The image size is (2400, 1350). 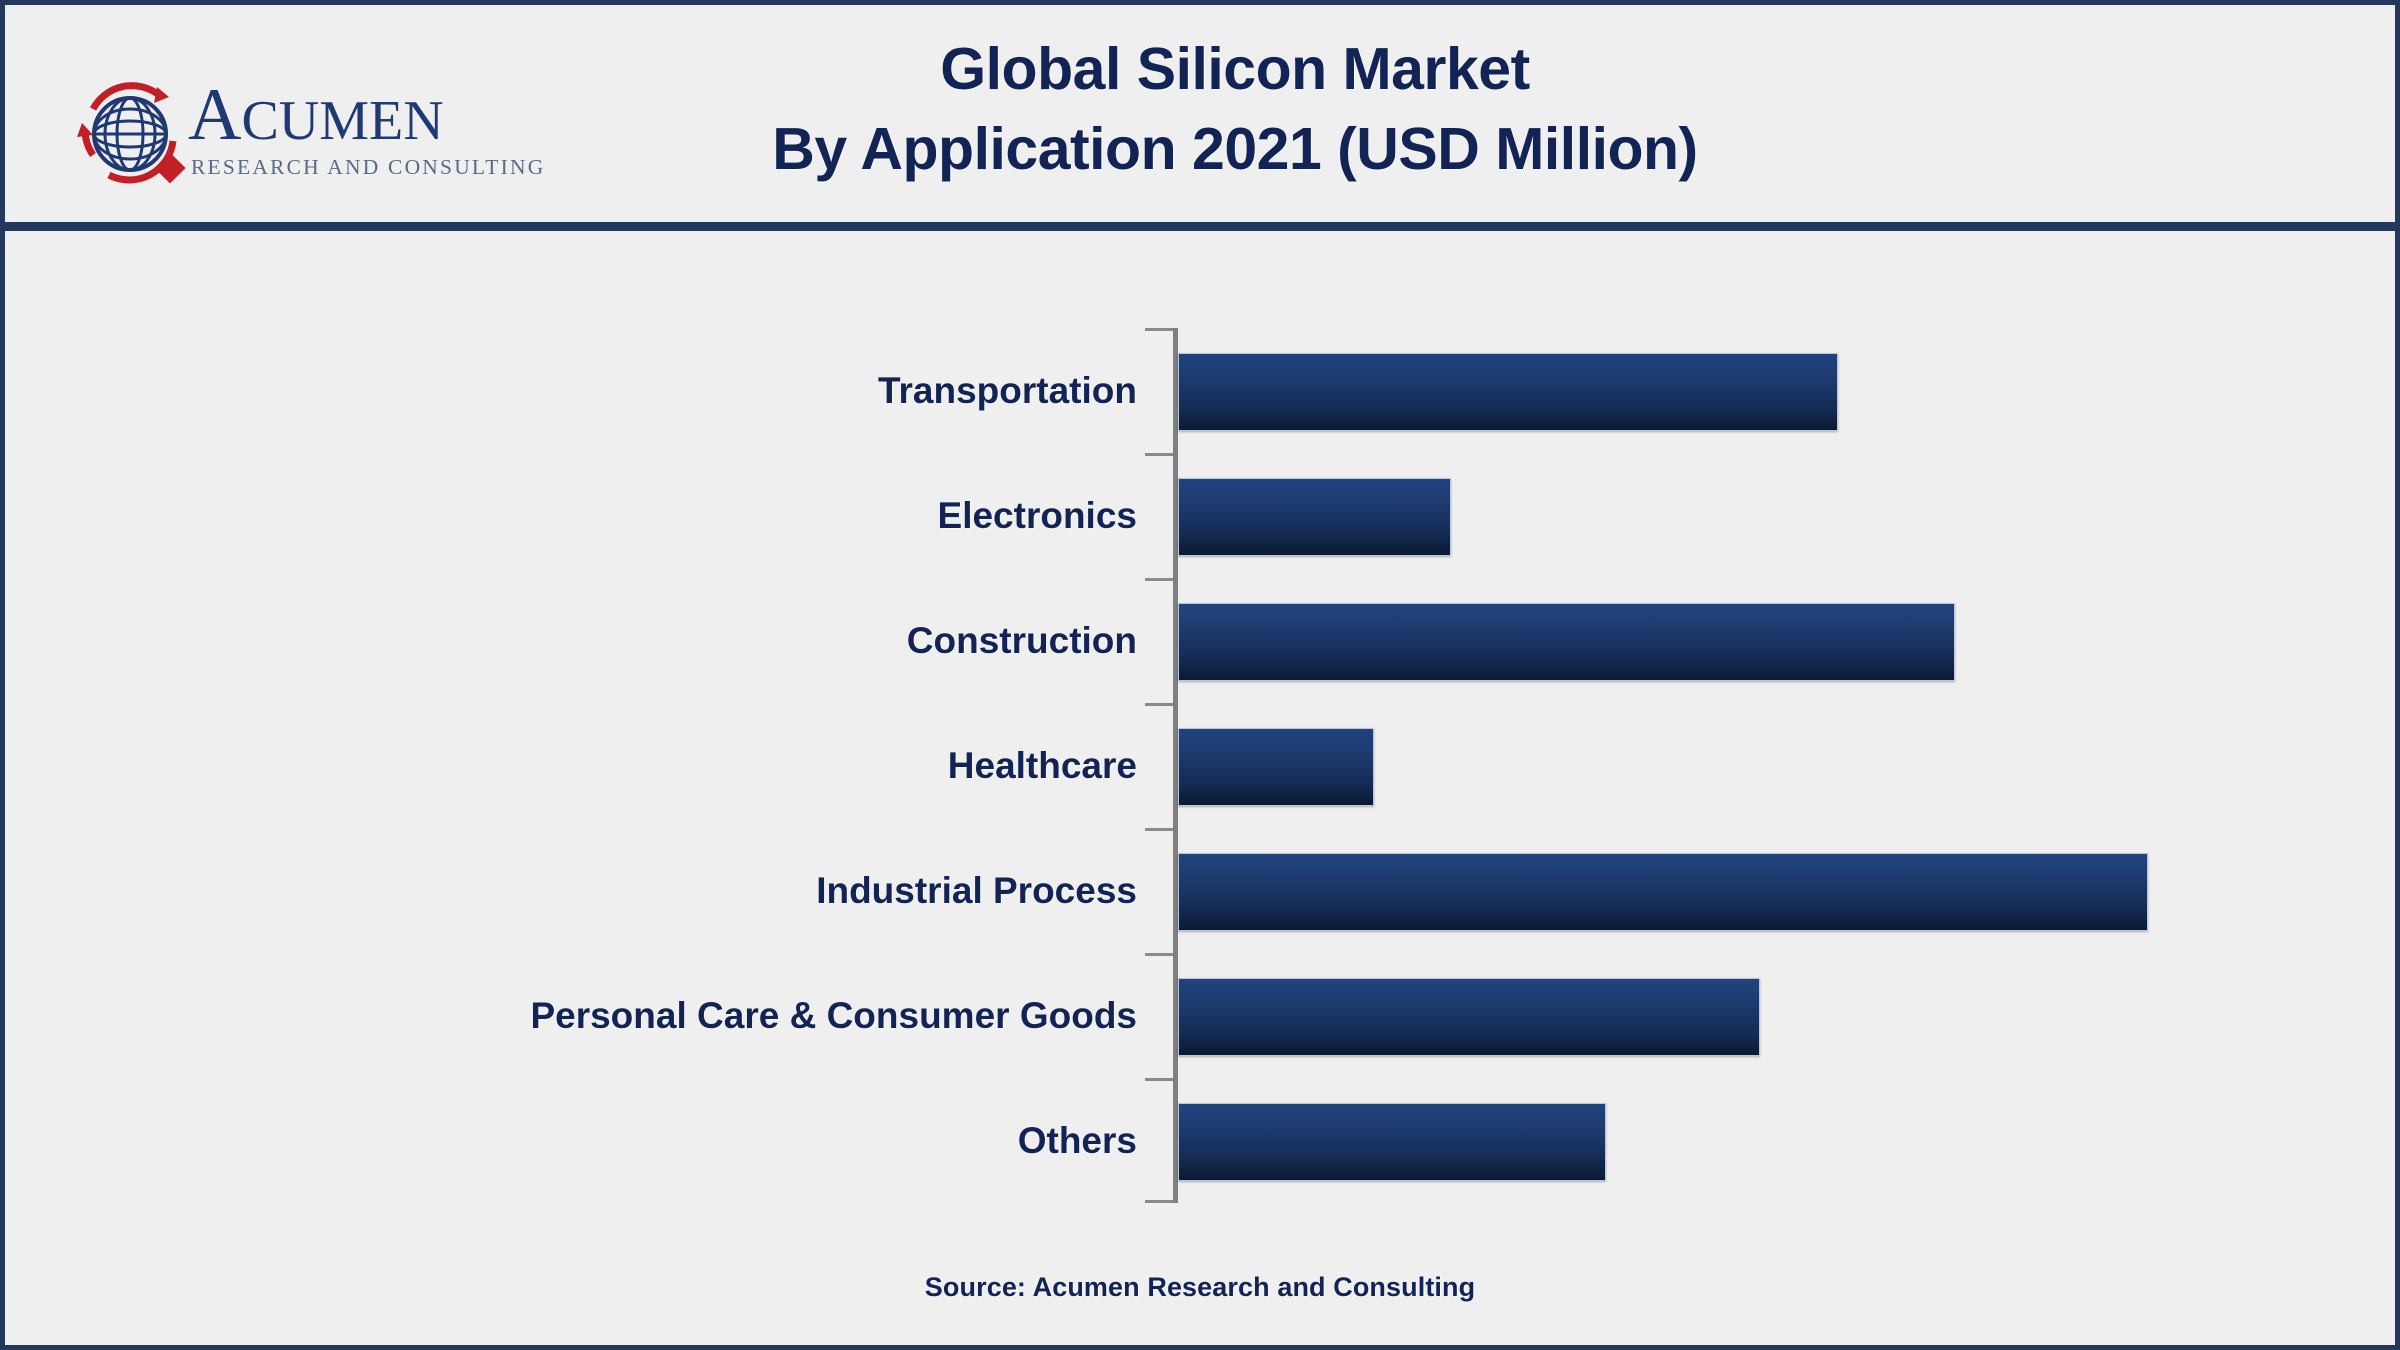 What do you see at coordinates (1175, 765) in the screenshot?
I see `category-axis-line` at bounding box center [1175, 765].